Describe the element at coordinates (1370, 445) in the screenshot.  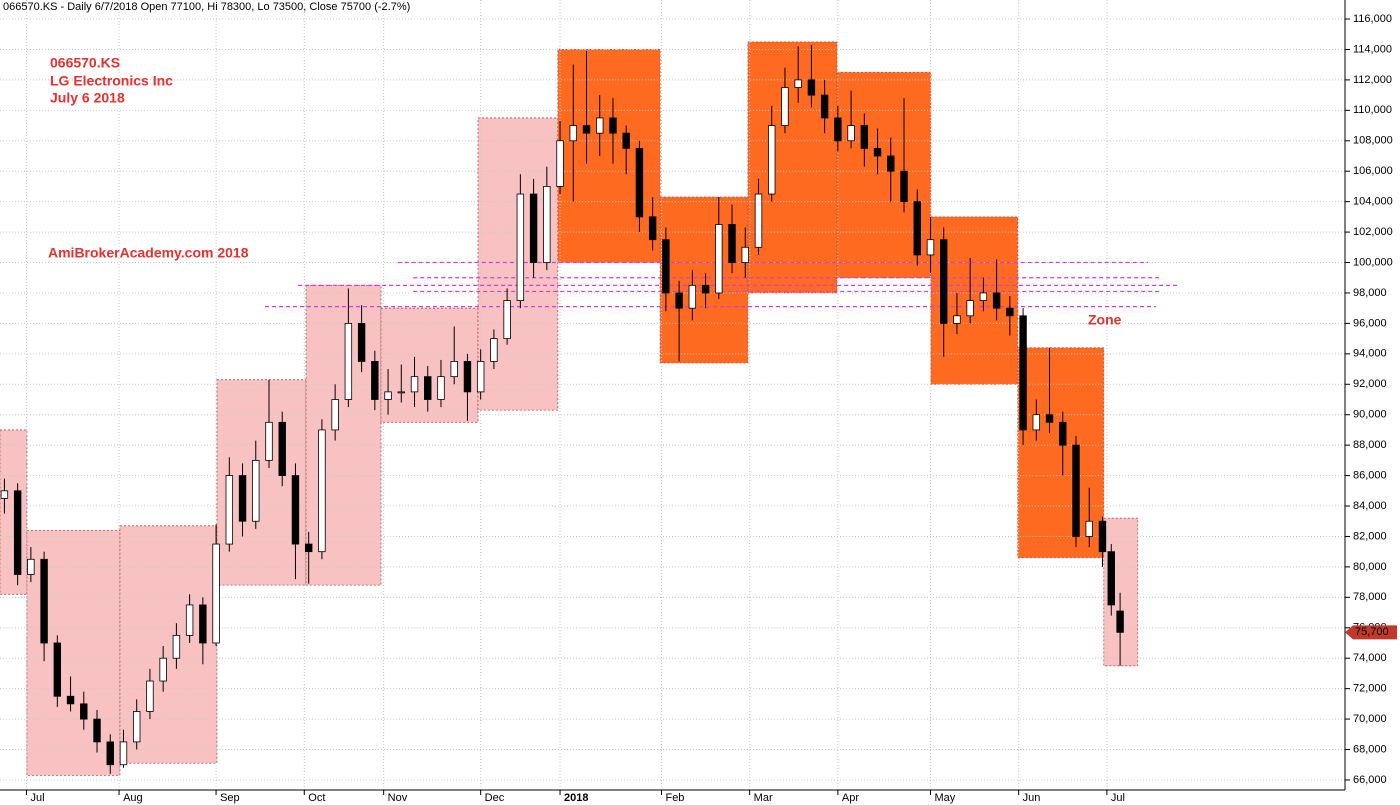
I see `y-tick-label: 88,000` at that location.